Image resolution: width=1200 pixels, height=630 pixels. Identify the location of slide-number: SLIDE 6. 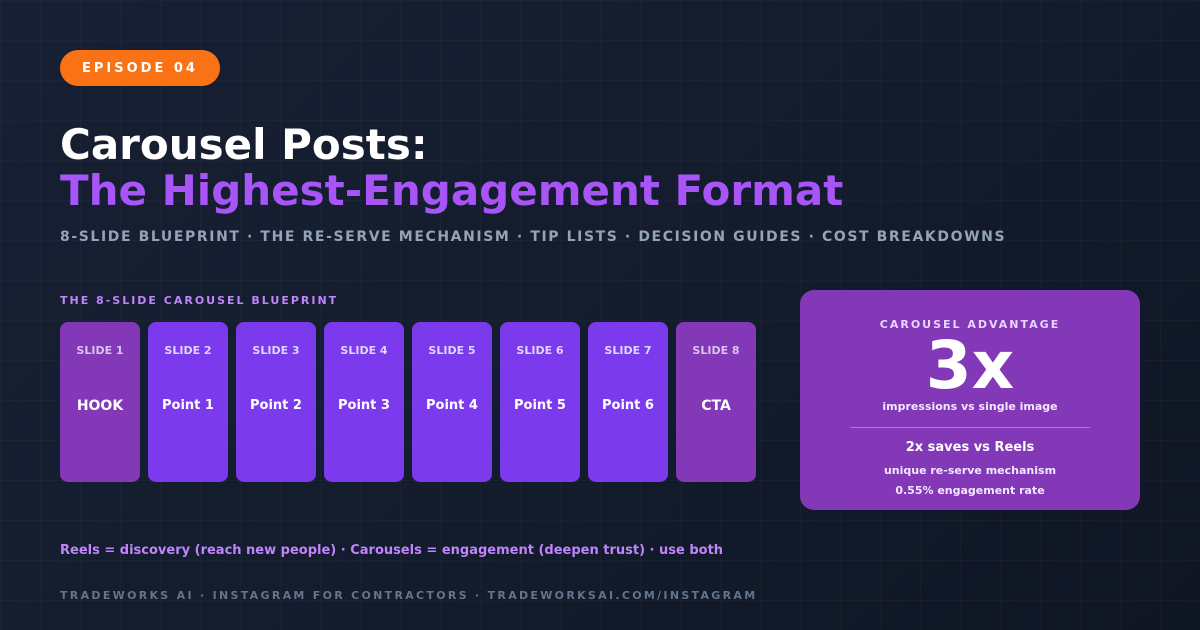
(540, 350).